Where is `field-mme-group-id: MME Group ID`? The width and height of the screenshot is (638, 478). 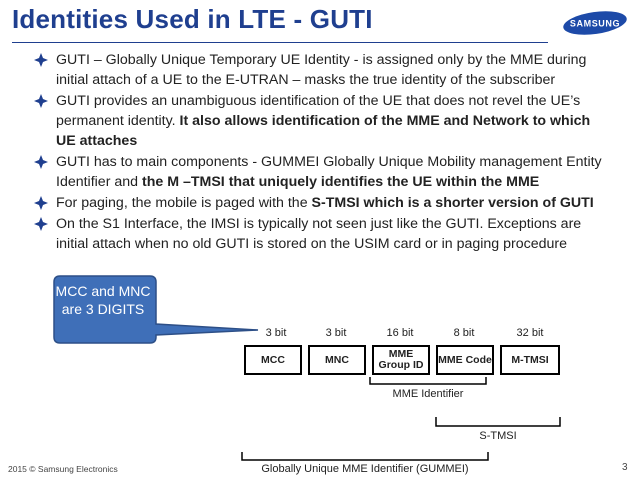 field-mme-group-id: MME Group ID is located at coordinates (401, 360).